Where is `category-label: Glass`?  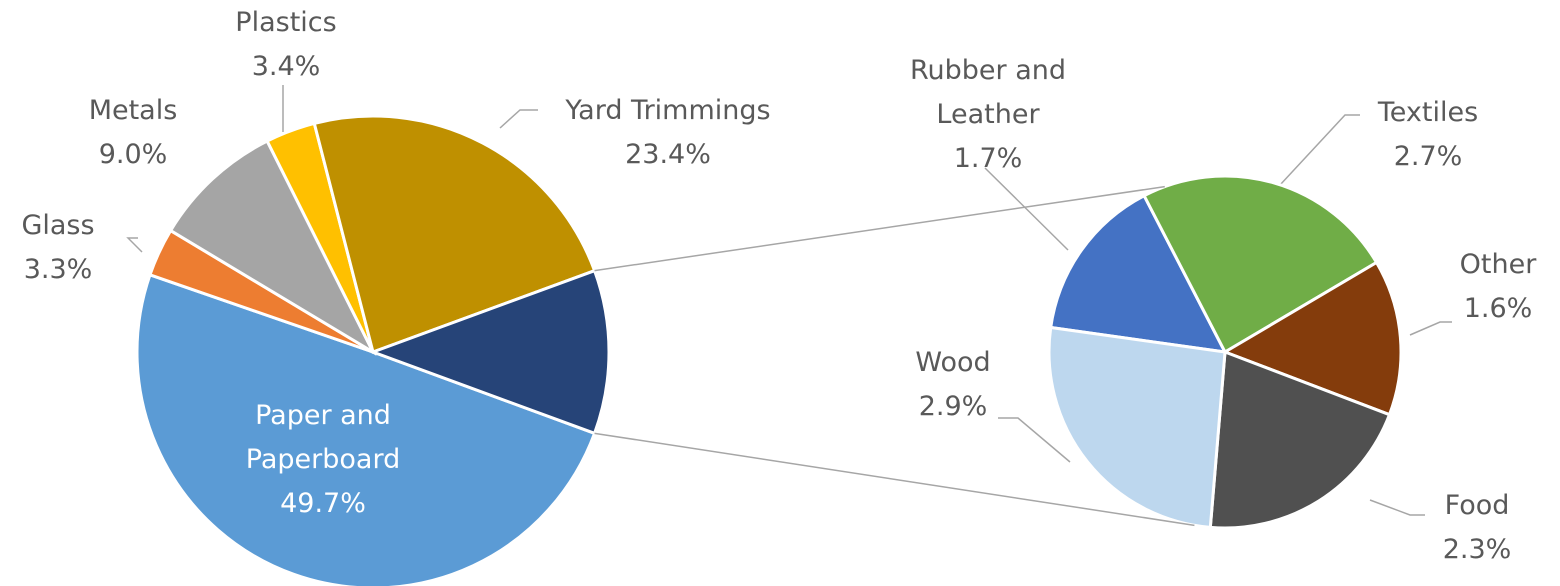 category-label: Glass is located at coordinates (58, 225).